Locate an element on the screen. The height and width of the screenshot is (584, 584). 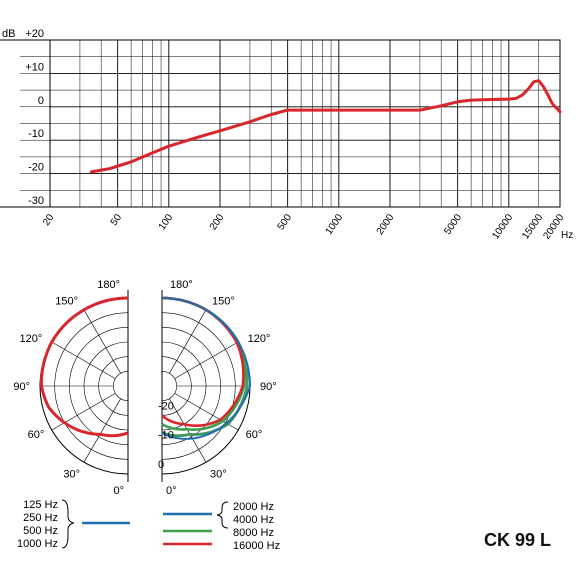
x-tick-label: 15000 is located at coordinates (532, 226).